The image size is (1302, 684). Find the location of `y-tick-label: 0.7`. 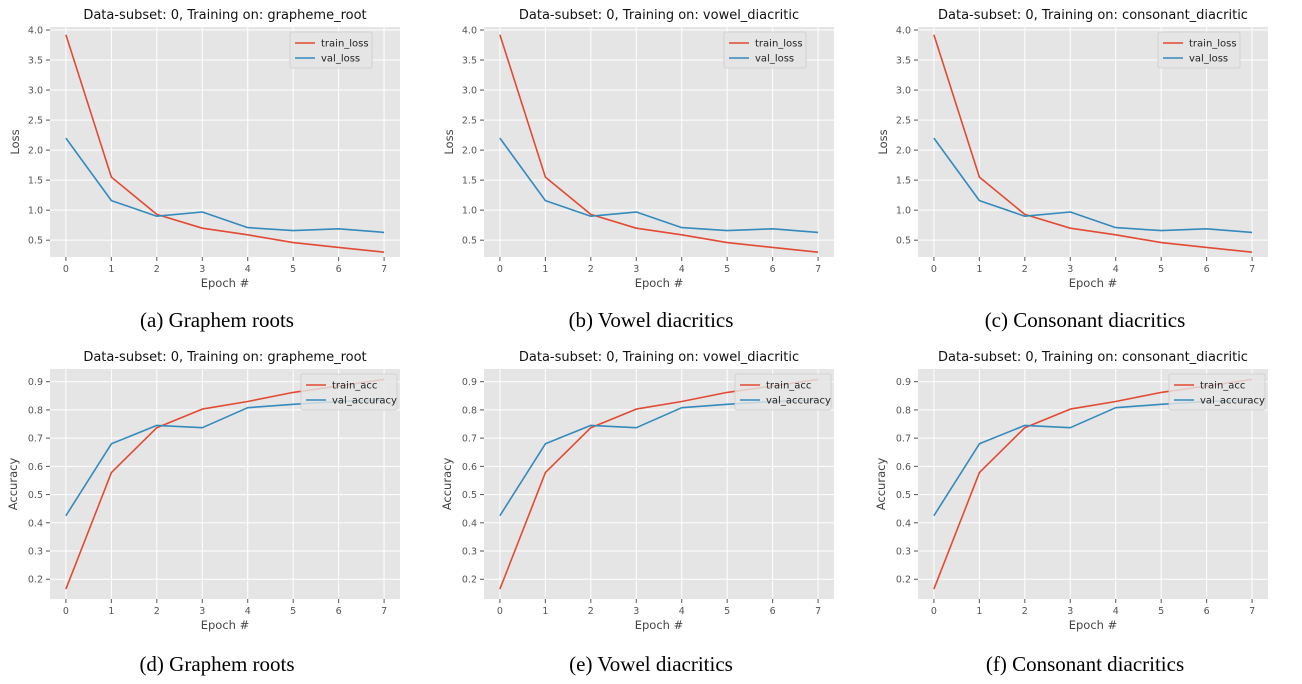

y-tick-label: 0.7 is located at coordinates (903, 439).